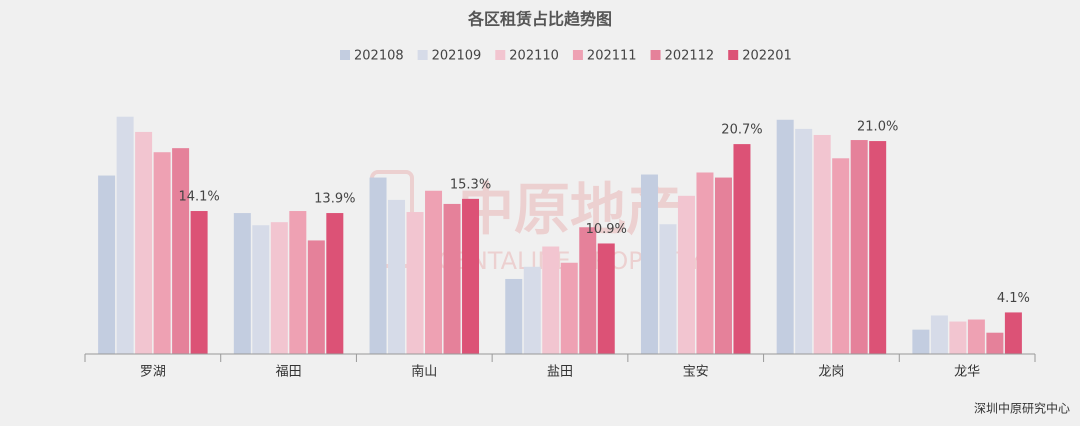  I want to click on source: 深圳中原研究中心, so click(1022, 408).